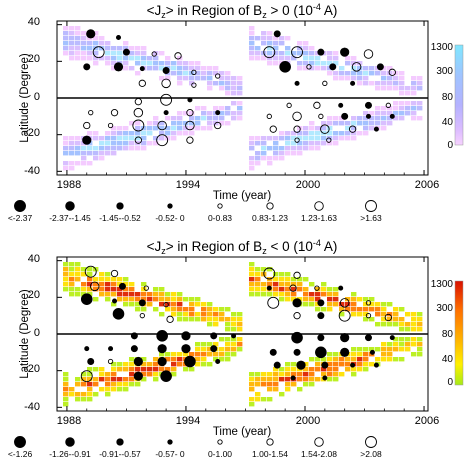  Describe the element at coordinates (37, 97) in the screenshot. I see `y-tick-label: 0` at that location.